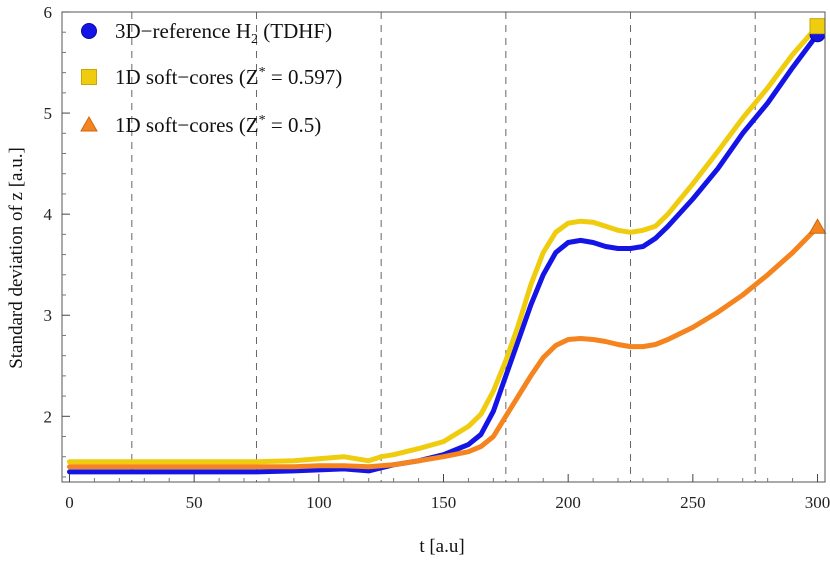  I want to click on legend-item-2: 1D soft−cores (Z* = 0.597), so click(211, 77).